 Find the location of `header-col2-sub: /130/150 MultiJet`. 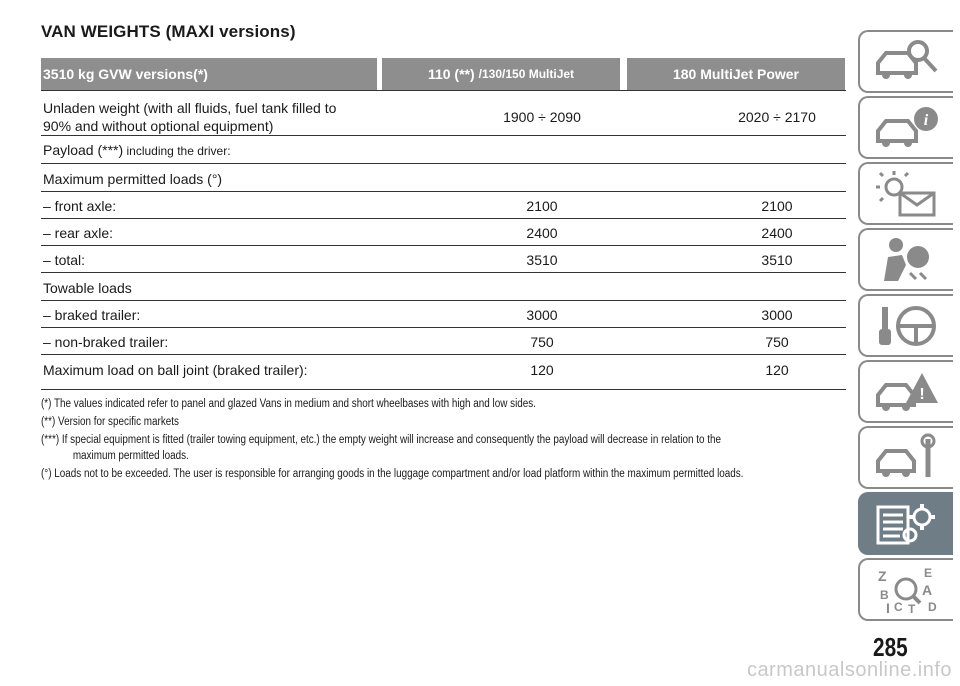

header-col2-sub: /130/150 MultiJet is located at coordinates (526, 74).